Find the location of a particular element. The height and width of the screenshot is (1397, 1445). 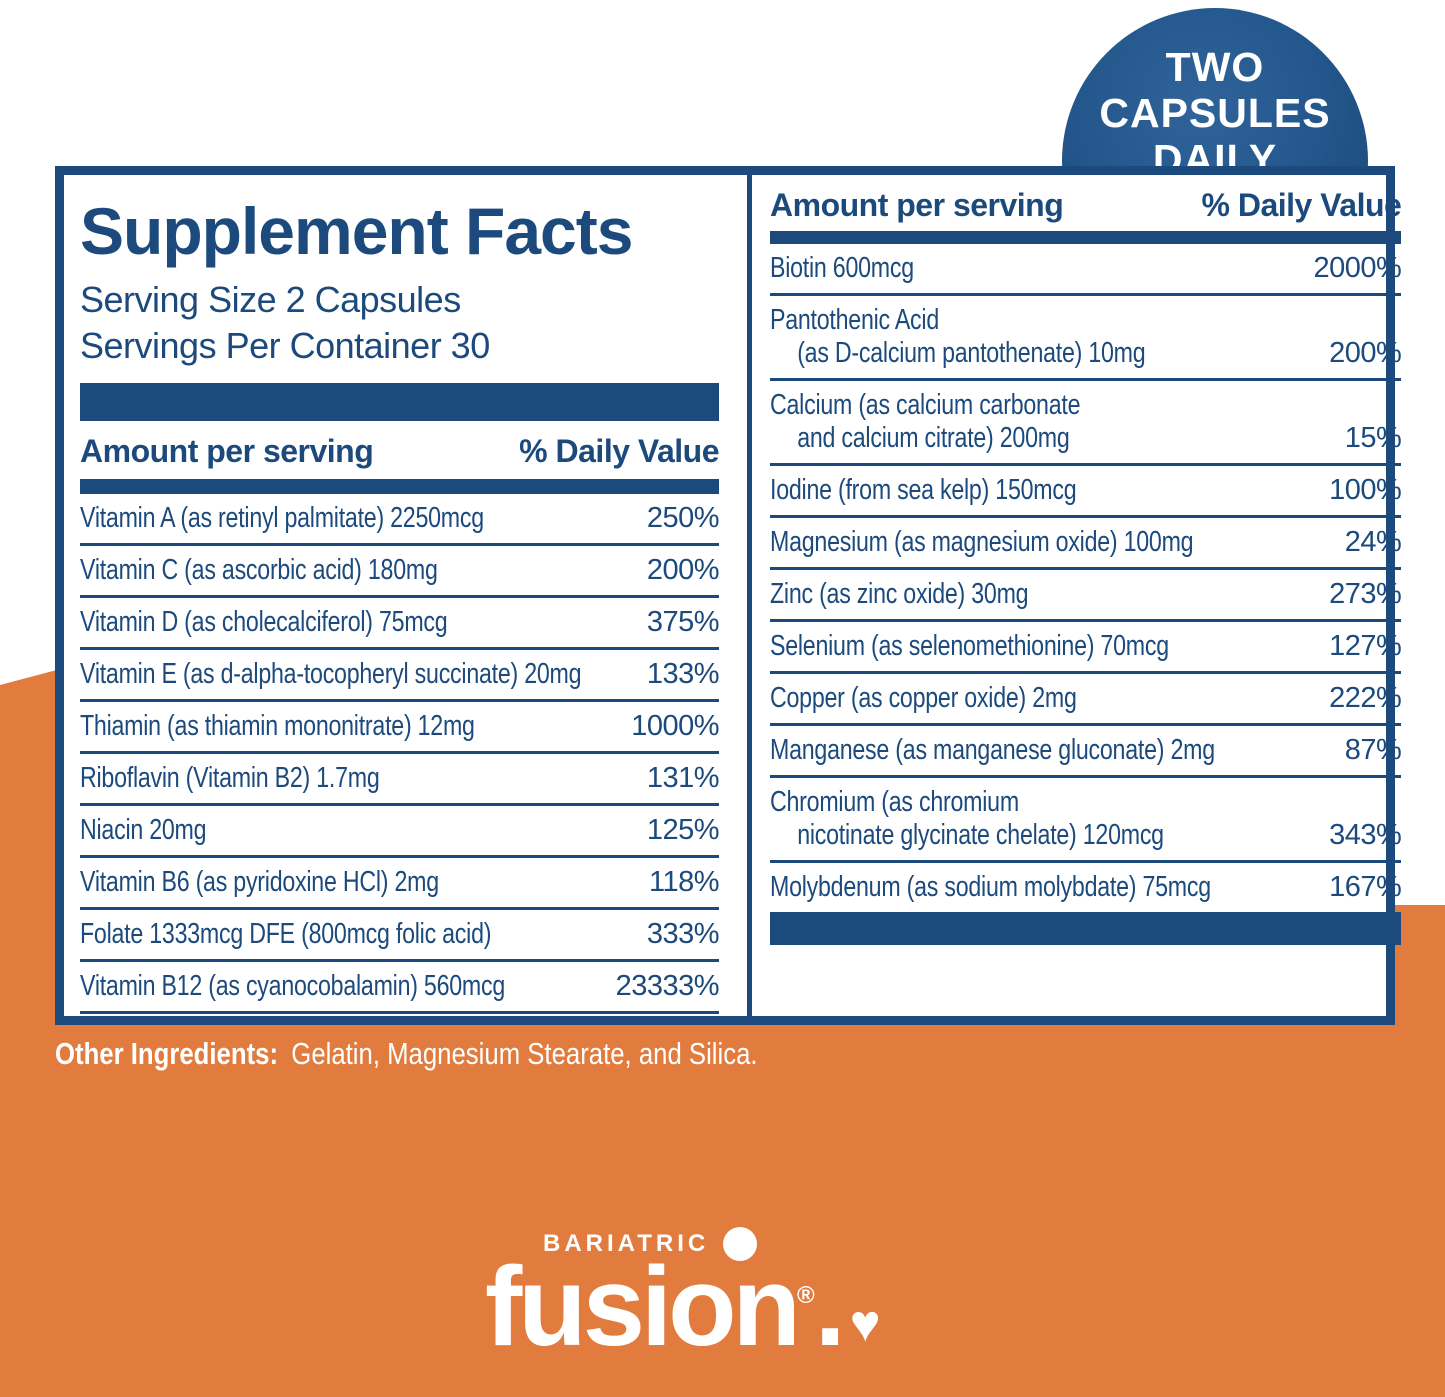

daily-value: 343% is located at coordinates (1365, 835).